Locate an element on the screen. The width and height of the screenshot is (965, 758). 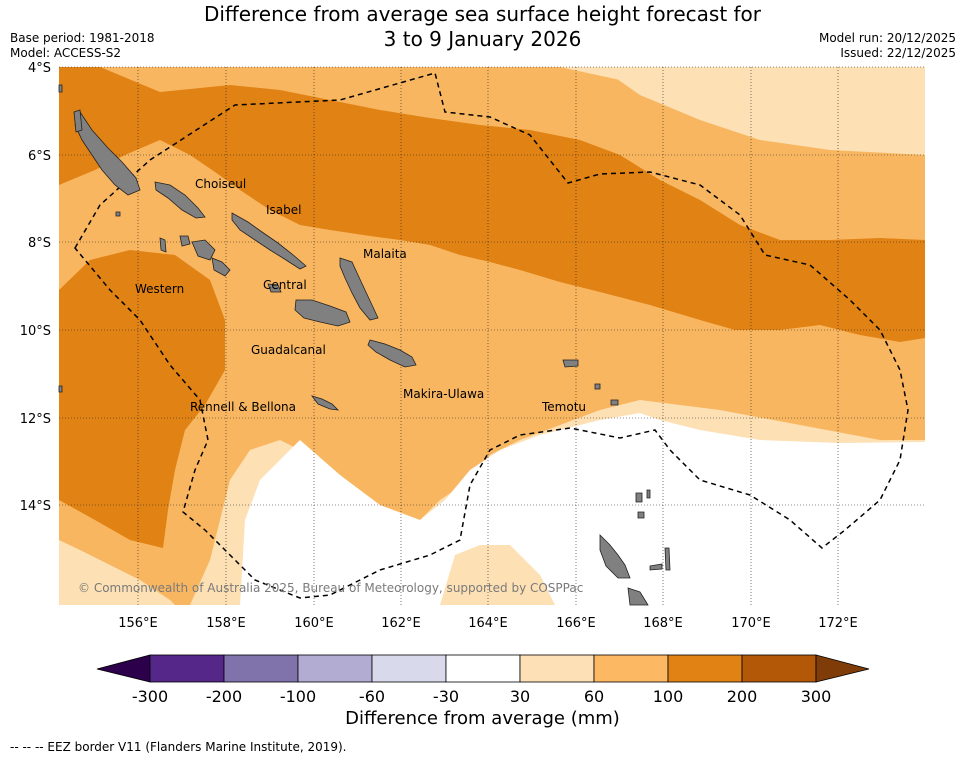
lon-label: 172°E is located at coordinates (838, 623).